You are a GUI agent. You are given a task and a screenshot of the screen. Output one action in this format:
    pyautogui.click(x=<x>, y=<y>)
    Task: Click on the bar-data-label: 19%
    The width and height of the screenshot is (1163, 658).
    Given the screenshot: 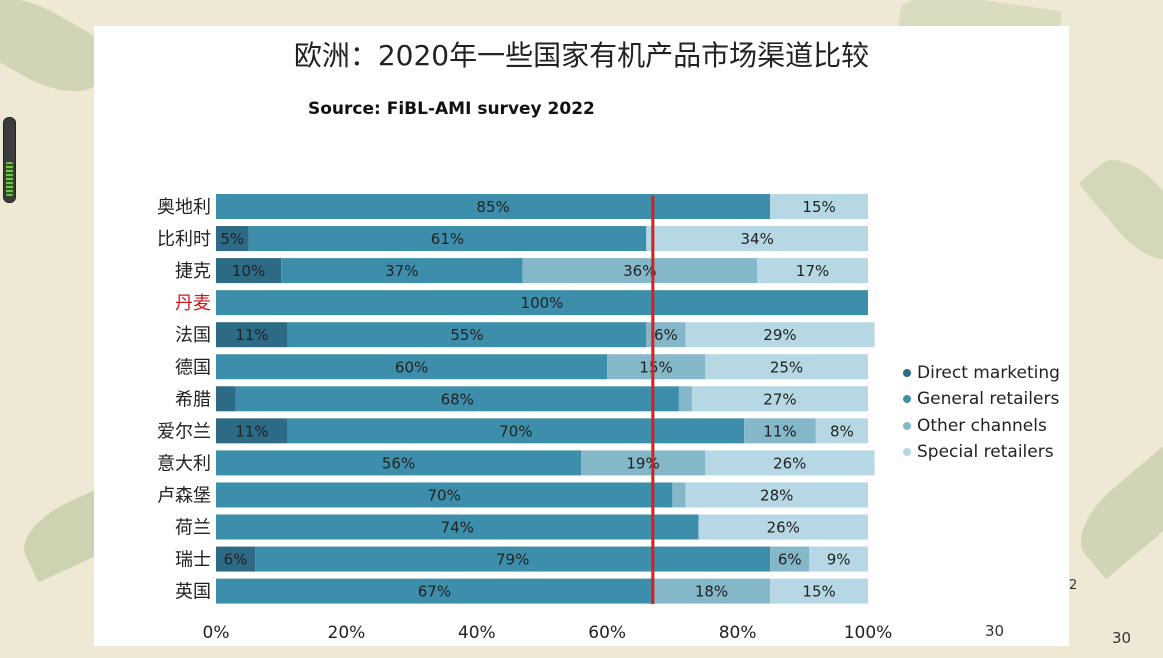 What is the action you would take?
    pyautogui.click(x=642, y=463)
    